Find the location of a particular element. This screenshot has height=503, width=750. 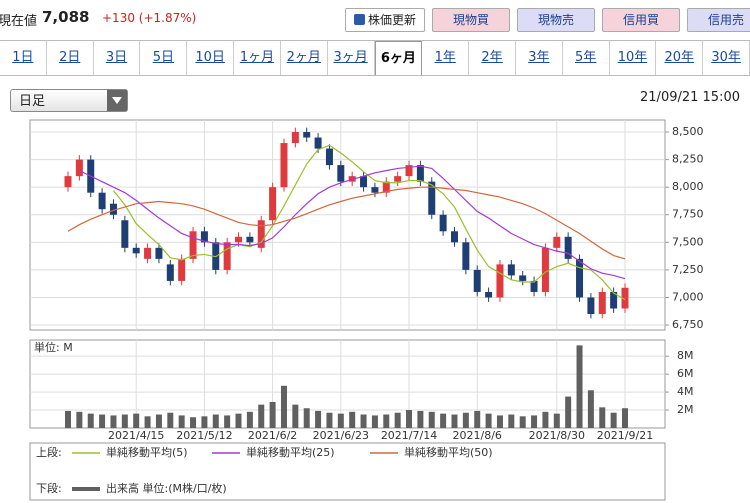

legend-heading: 下段: is located at coordinates (49, 488).